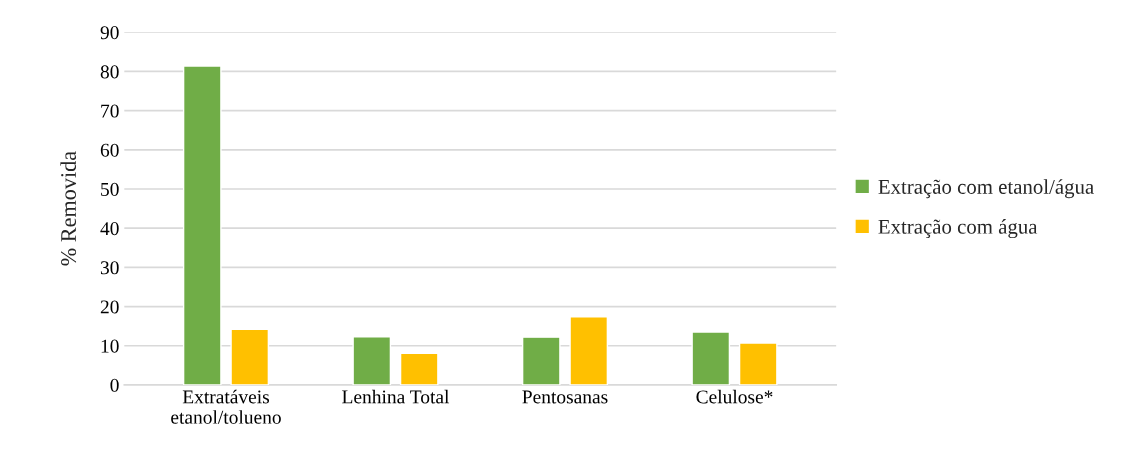 The width and height of the screenshot is (1130, 461). What do you see at coordinates (110, 346) in the screenshot?
I see `y-tick-label: 10` at bounding box center [110, 346].